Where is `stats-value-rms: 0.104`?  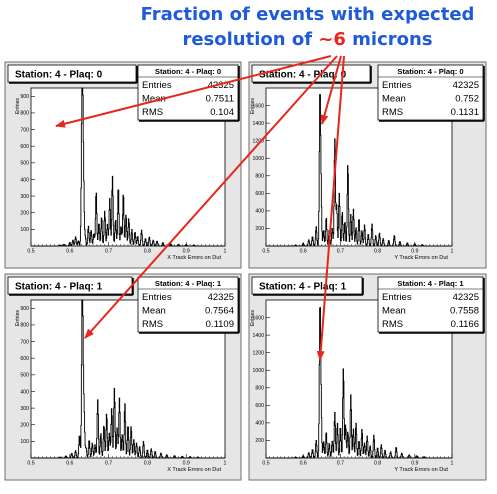
stats-value-rms: 0.104 is located at coordinates (222, 112).